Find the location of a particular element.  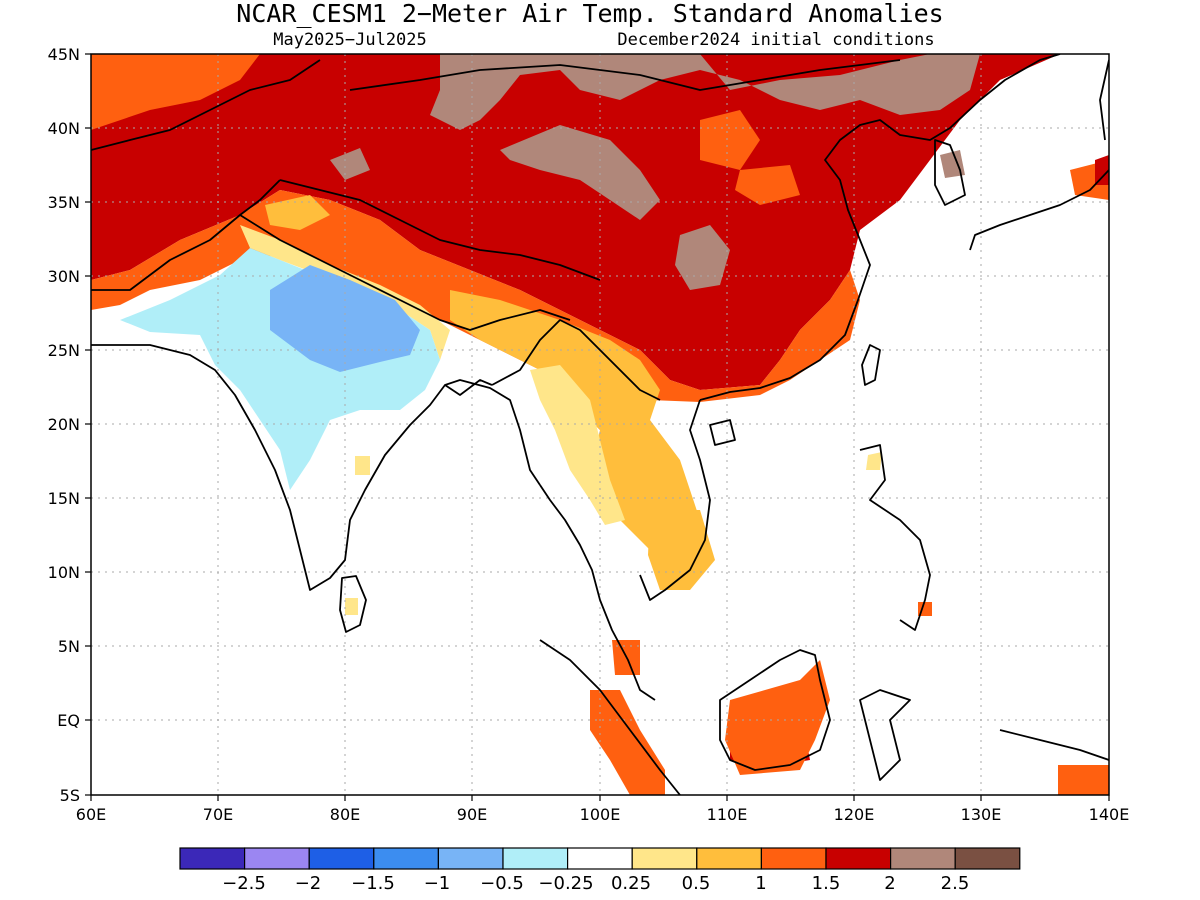

lat-label: 40N is located at coordinates (64, 128).